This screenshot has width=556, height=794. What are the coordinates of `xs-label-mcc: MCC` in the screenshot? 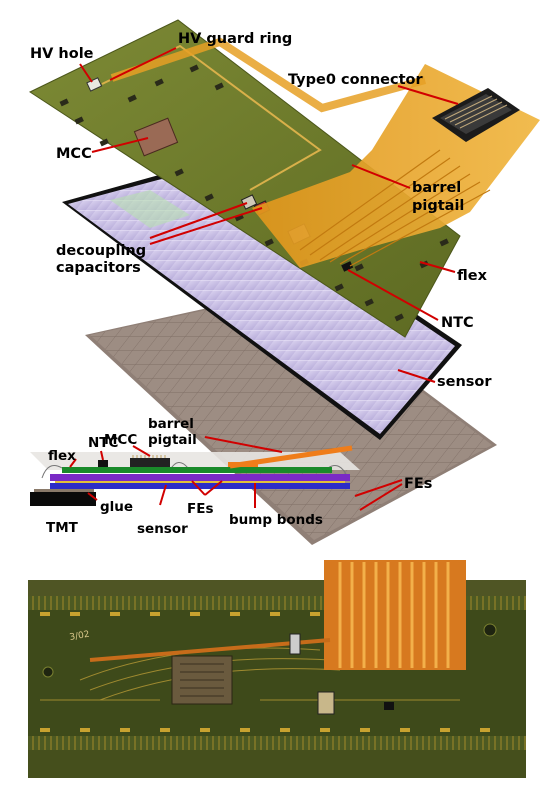 It's located at (120, 440).